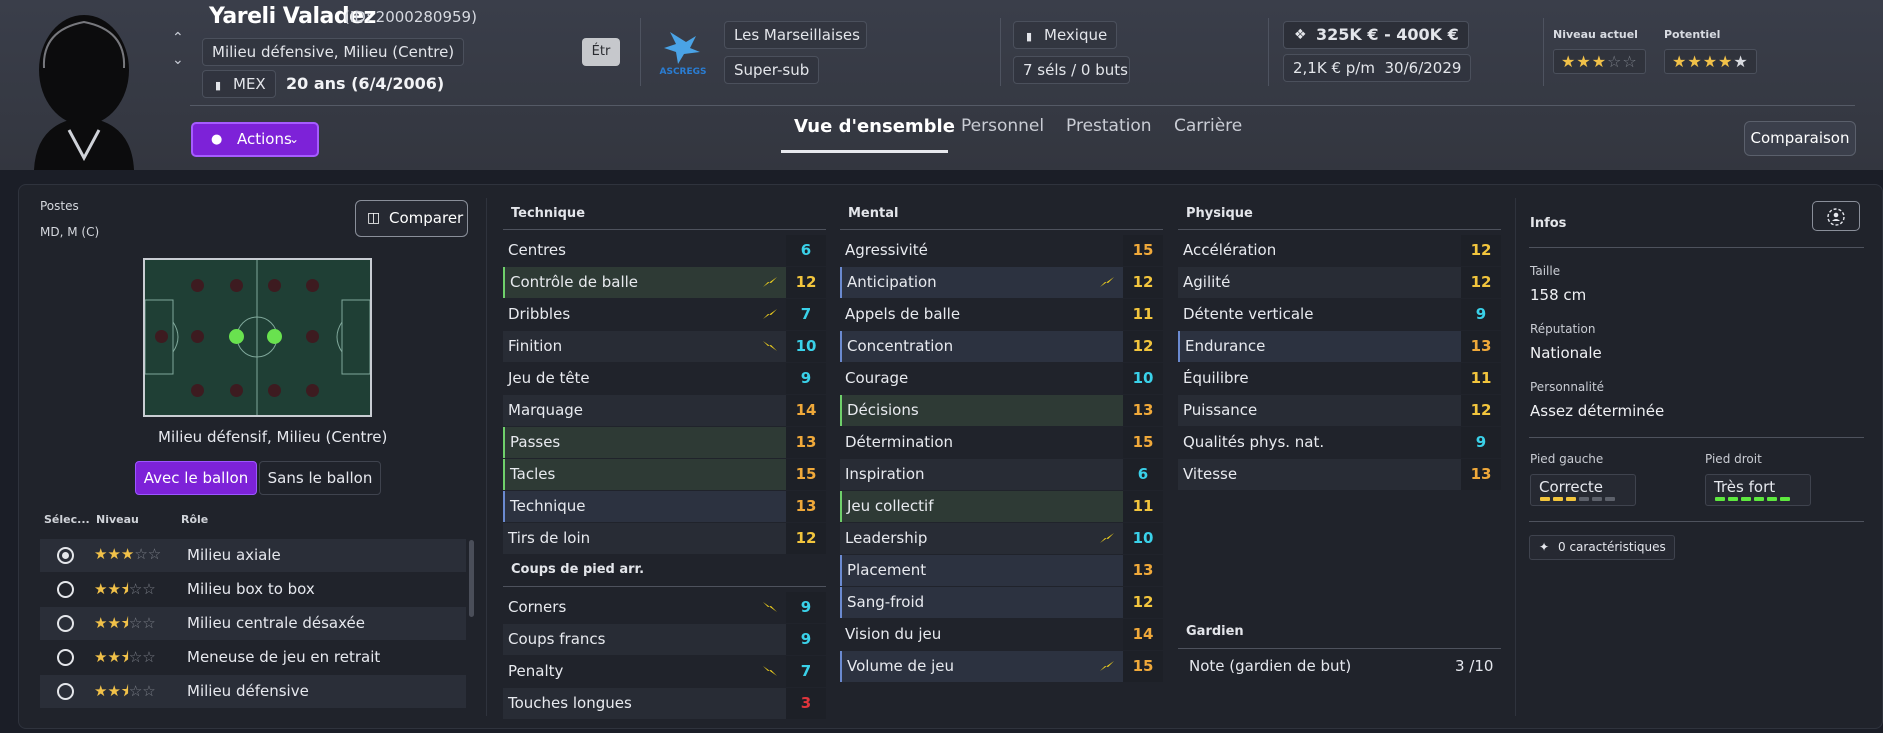  Describe the element at coordinates (1597, 411) in the screenshot. I see `personality-value: Assez déterminée` at that location.